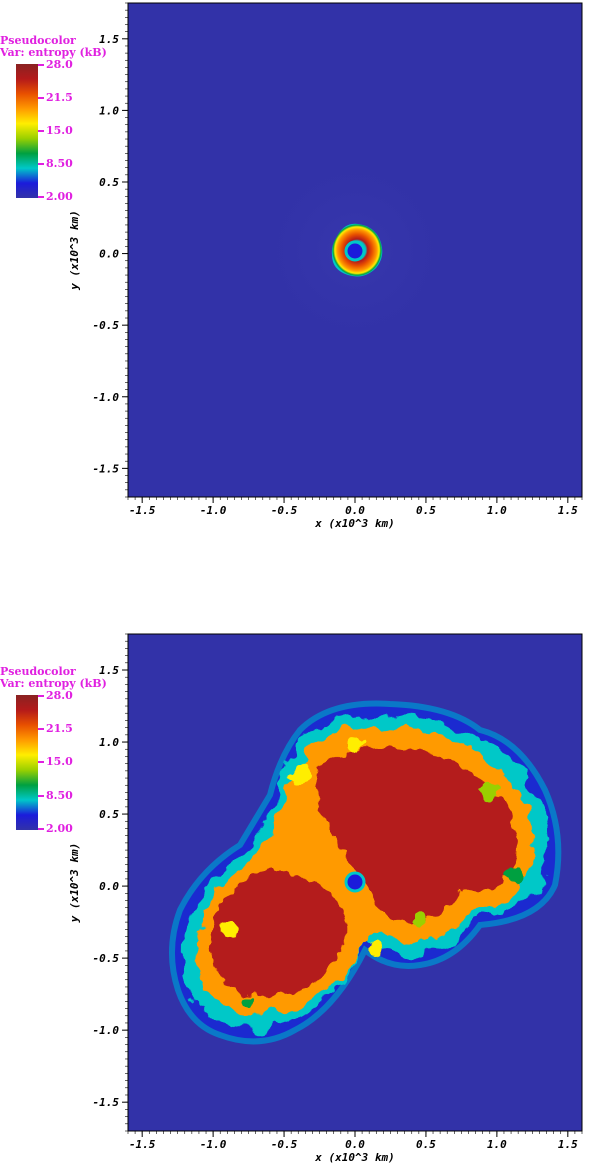 The height and width of the screenshot is (1163, 595). I want to click on turbulent-accents, so click(372, 872).